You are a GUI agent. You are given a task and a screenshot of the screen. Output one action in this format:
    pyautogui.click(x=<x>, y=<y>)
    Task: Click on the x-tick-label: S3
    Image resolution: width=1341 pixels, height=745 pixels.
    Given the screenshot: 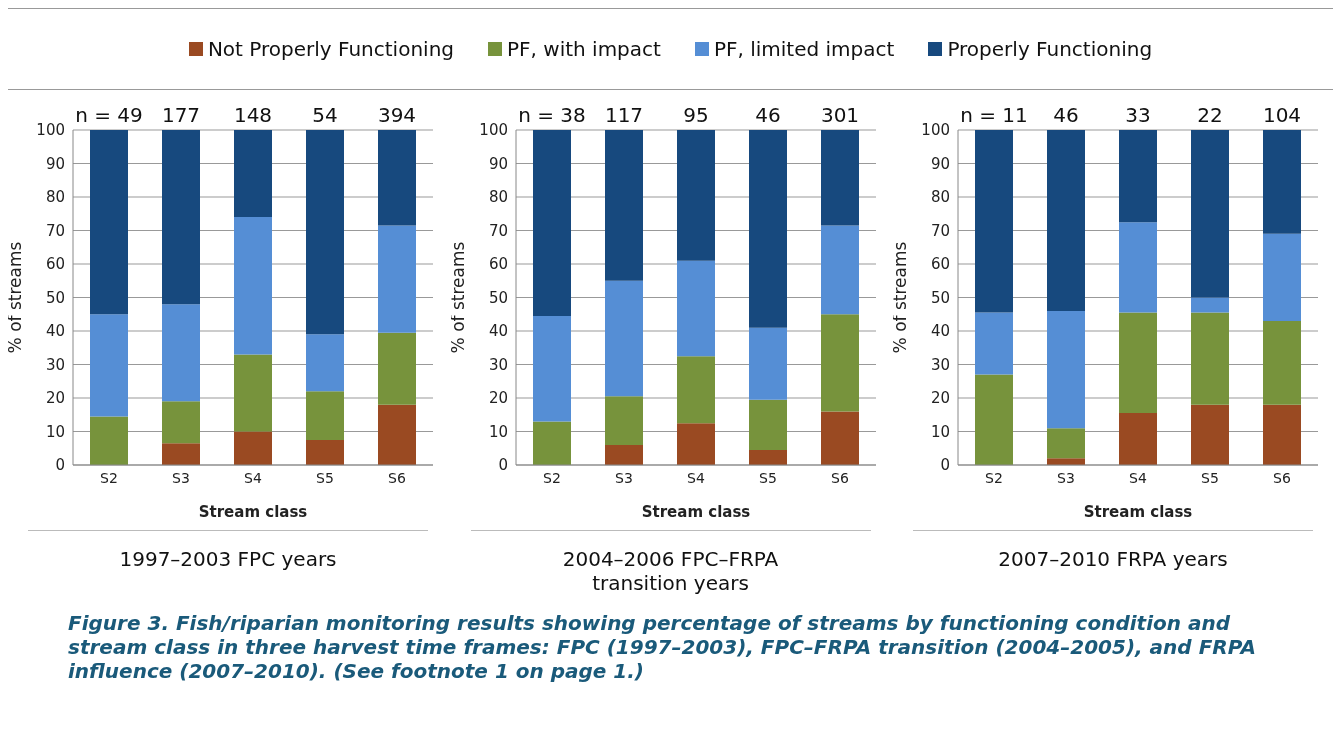 What is the action you would take?
    pyautogui.click(x=623, y=477)
    